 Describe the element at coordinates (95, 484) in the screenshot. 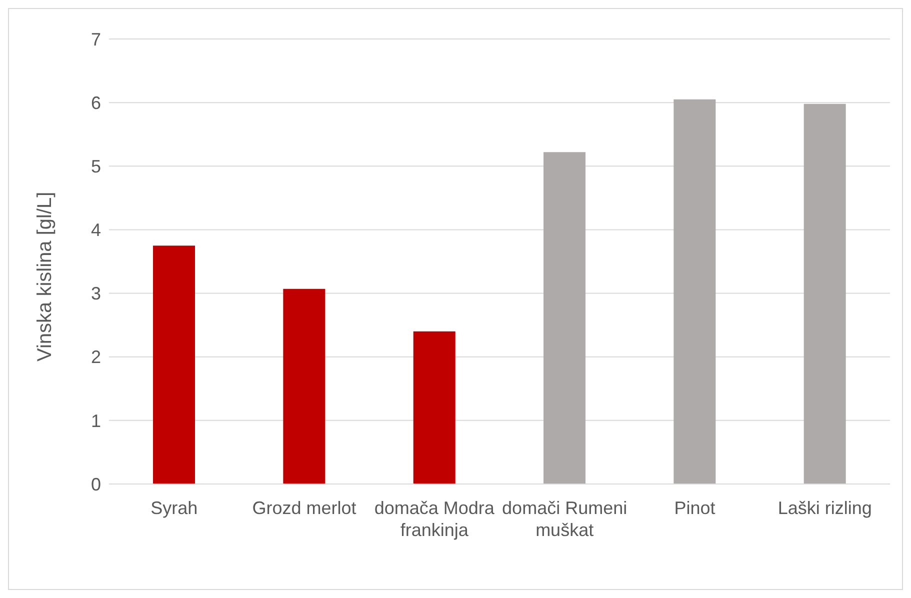

I see `y-tick-label: 0` at that location.